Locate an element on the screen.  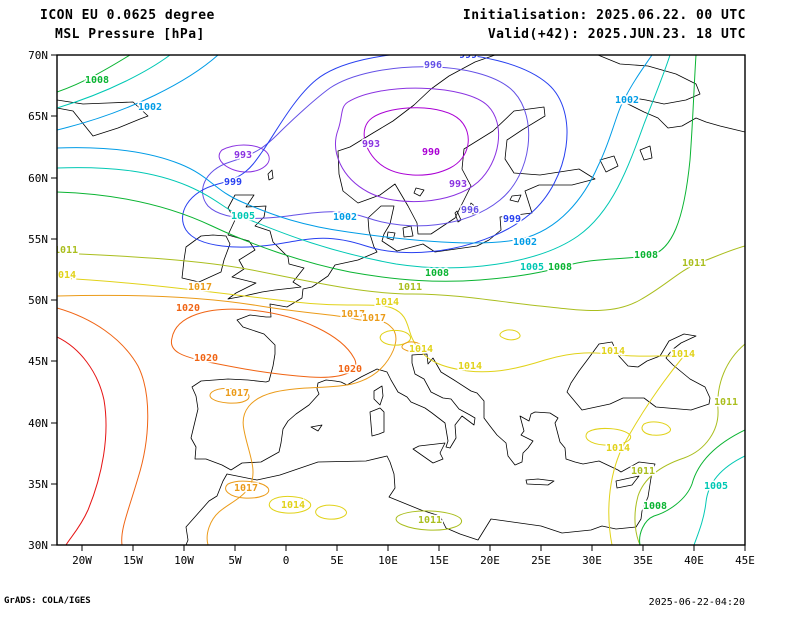
creation-timestamp: 2025-06-22-04:20 is located at coordinates (696, 602).